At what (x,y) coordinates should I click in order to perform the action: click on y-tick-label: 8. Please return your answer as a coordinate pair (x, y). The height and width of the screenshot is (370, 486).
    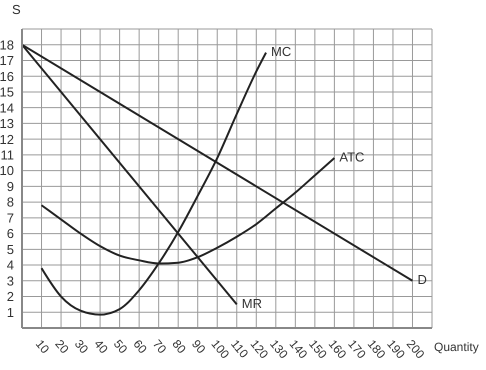
    Looking at the image, I should click on (10, 202).